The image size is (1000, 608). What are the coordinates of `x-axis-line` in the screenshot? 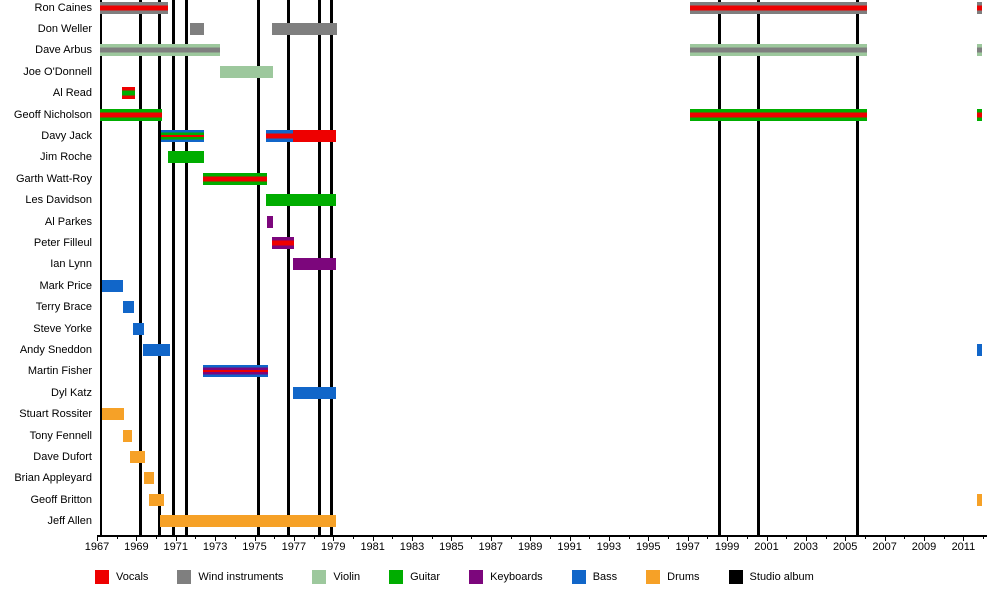 It's located at (542, 536).